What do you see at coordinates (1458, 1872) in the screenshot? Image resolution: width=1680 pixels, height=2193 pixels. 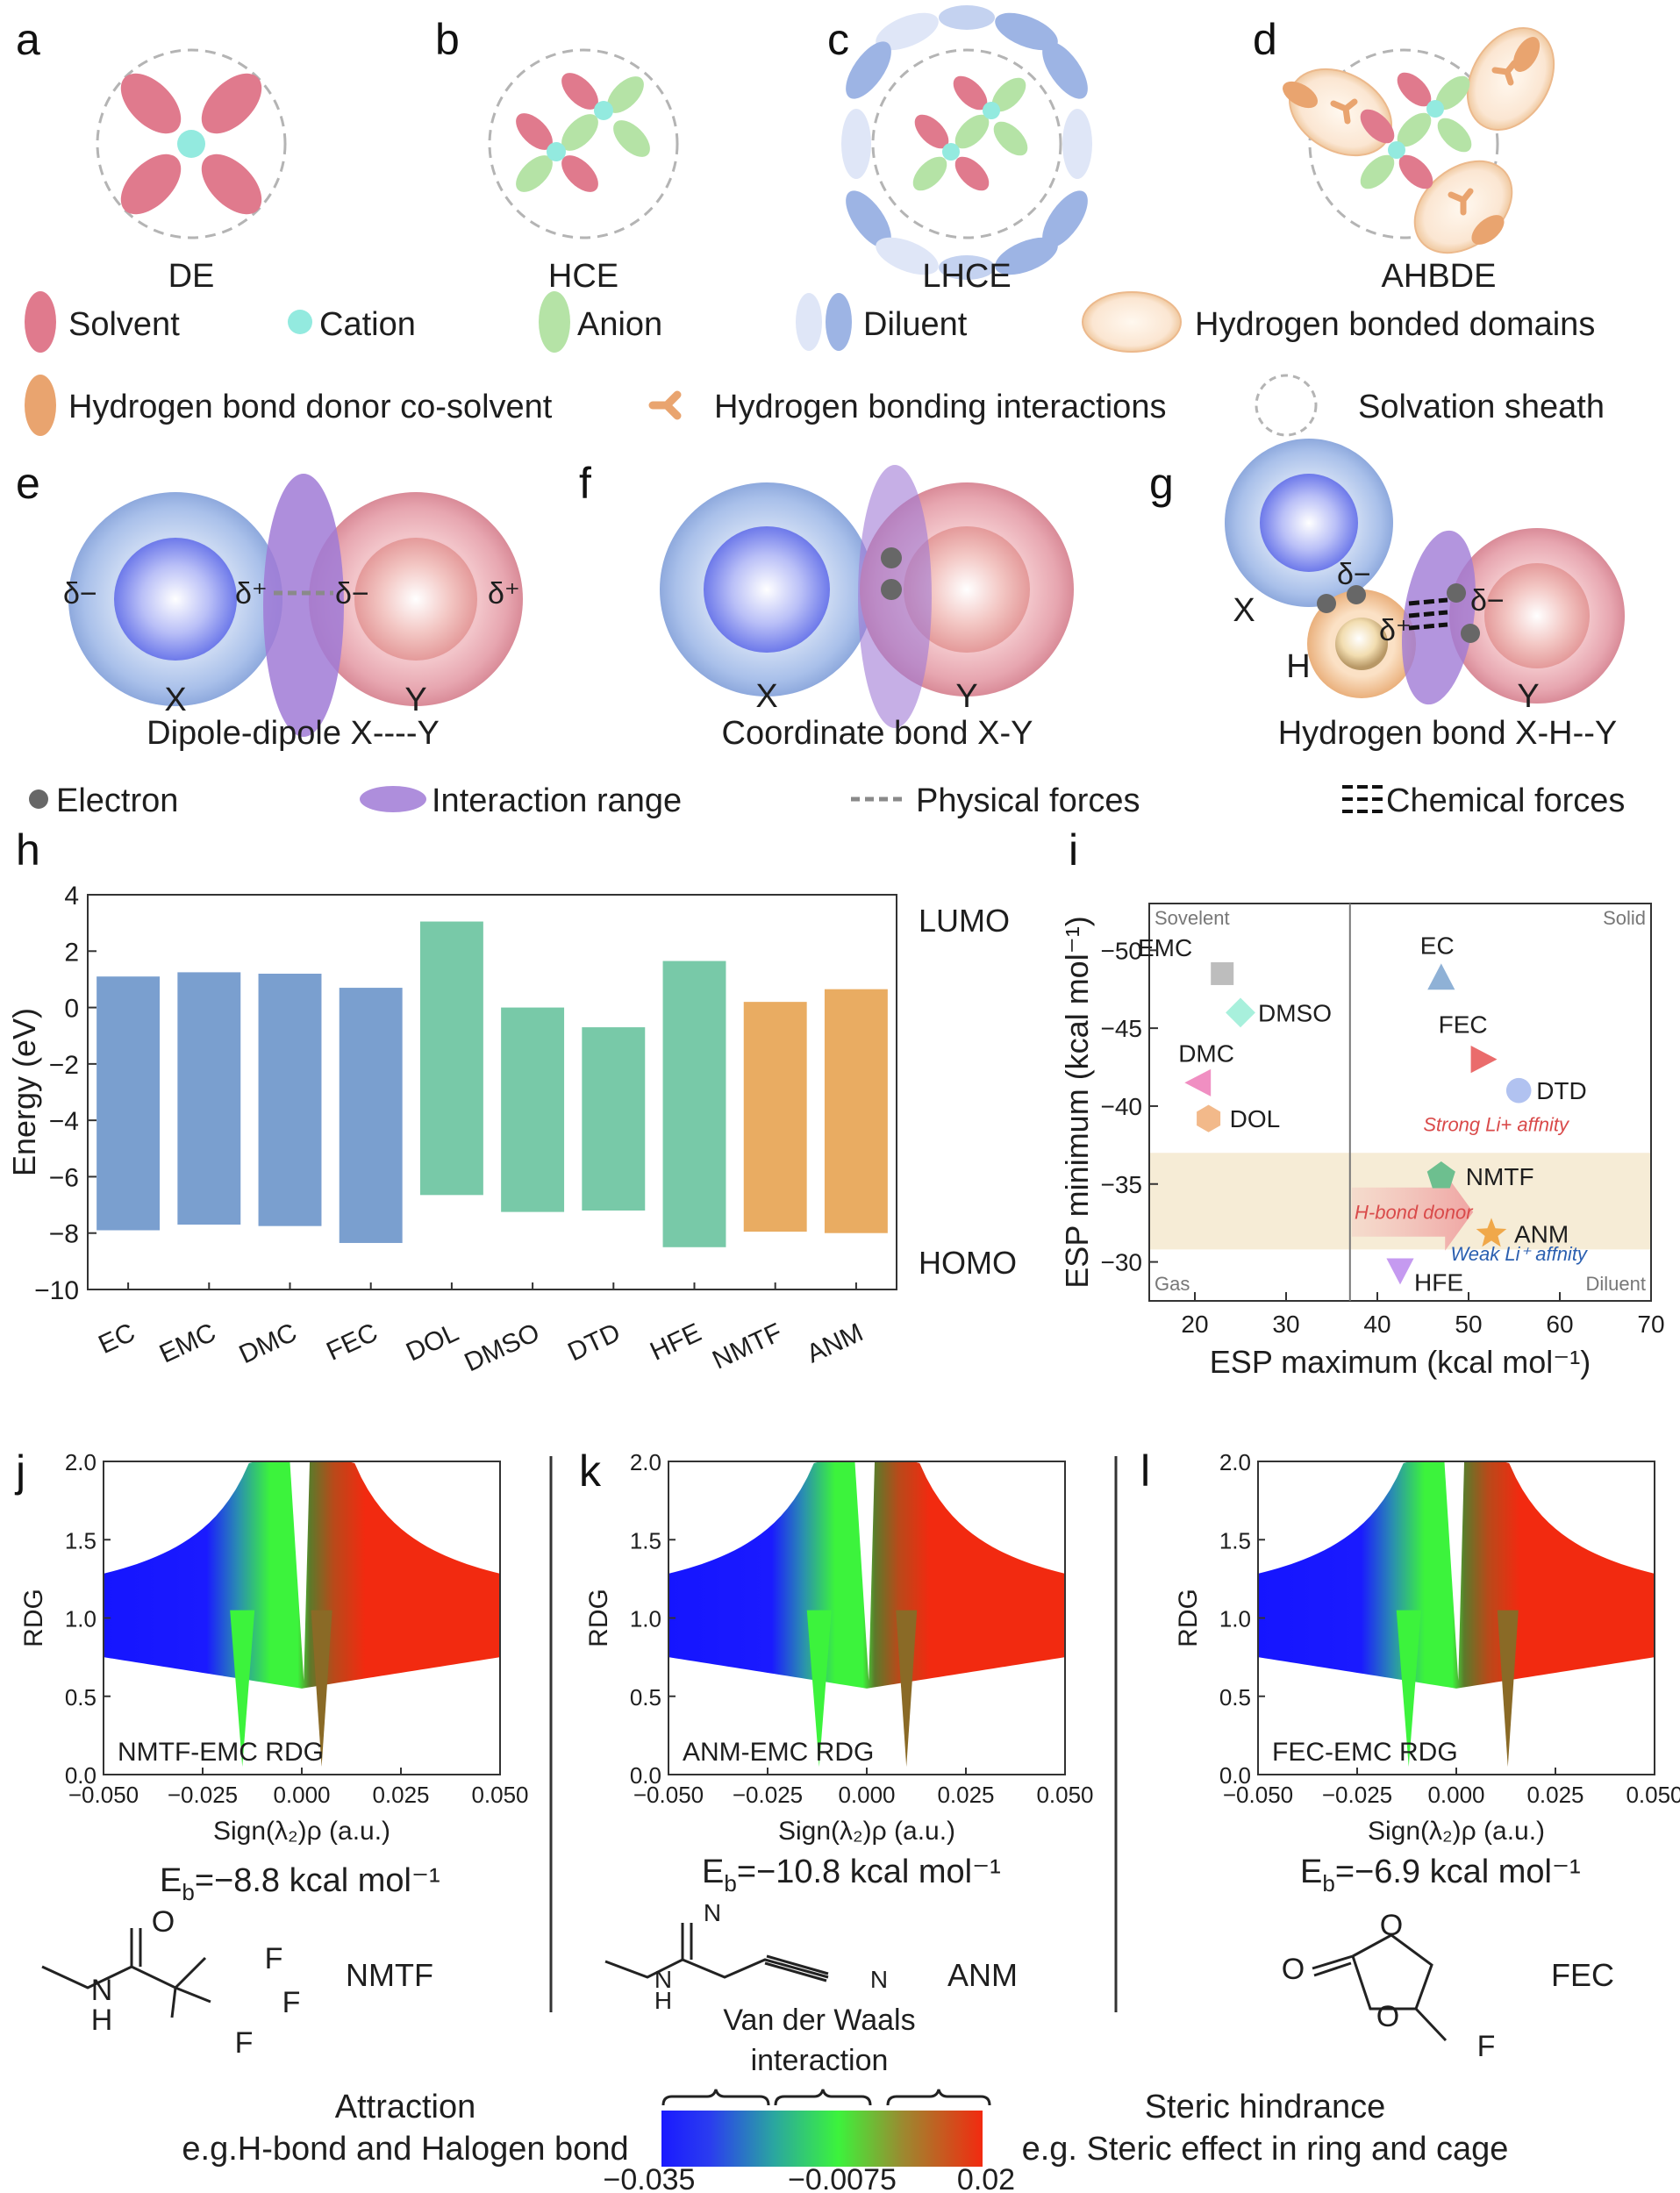 I see `eb-value-fec: =−6.9 kcal mol⁻¹` at bounding box center [1458, 1872].